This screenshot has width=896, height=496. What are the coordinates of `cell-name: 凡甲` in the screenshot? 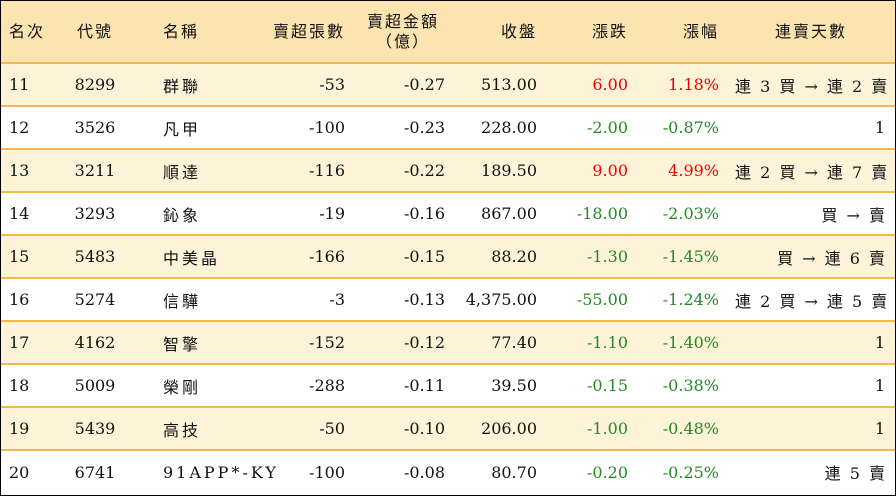 It's located at (182, 129).